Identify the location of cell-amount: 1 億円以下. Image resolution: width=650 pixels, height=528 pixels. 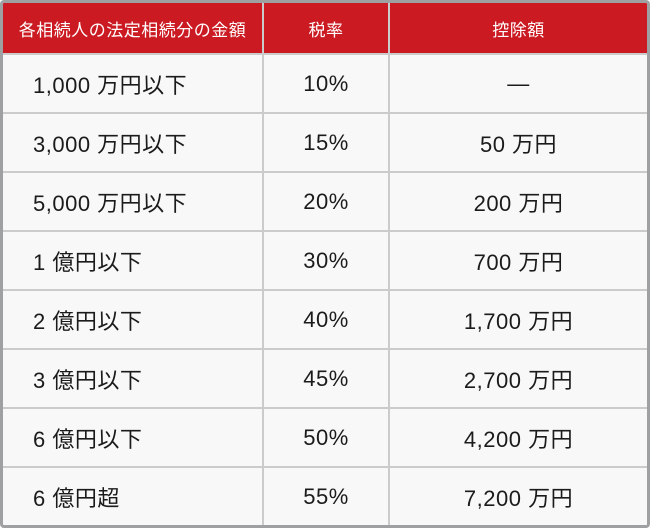
(133, 260).